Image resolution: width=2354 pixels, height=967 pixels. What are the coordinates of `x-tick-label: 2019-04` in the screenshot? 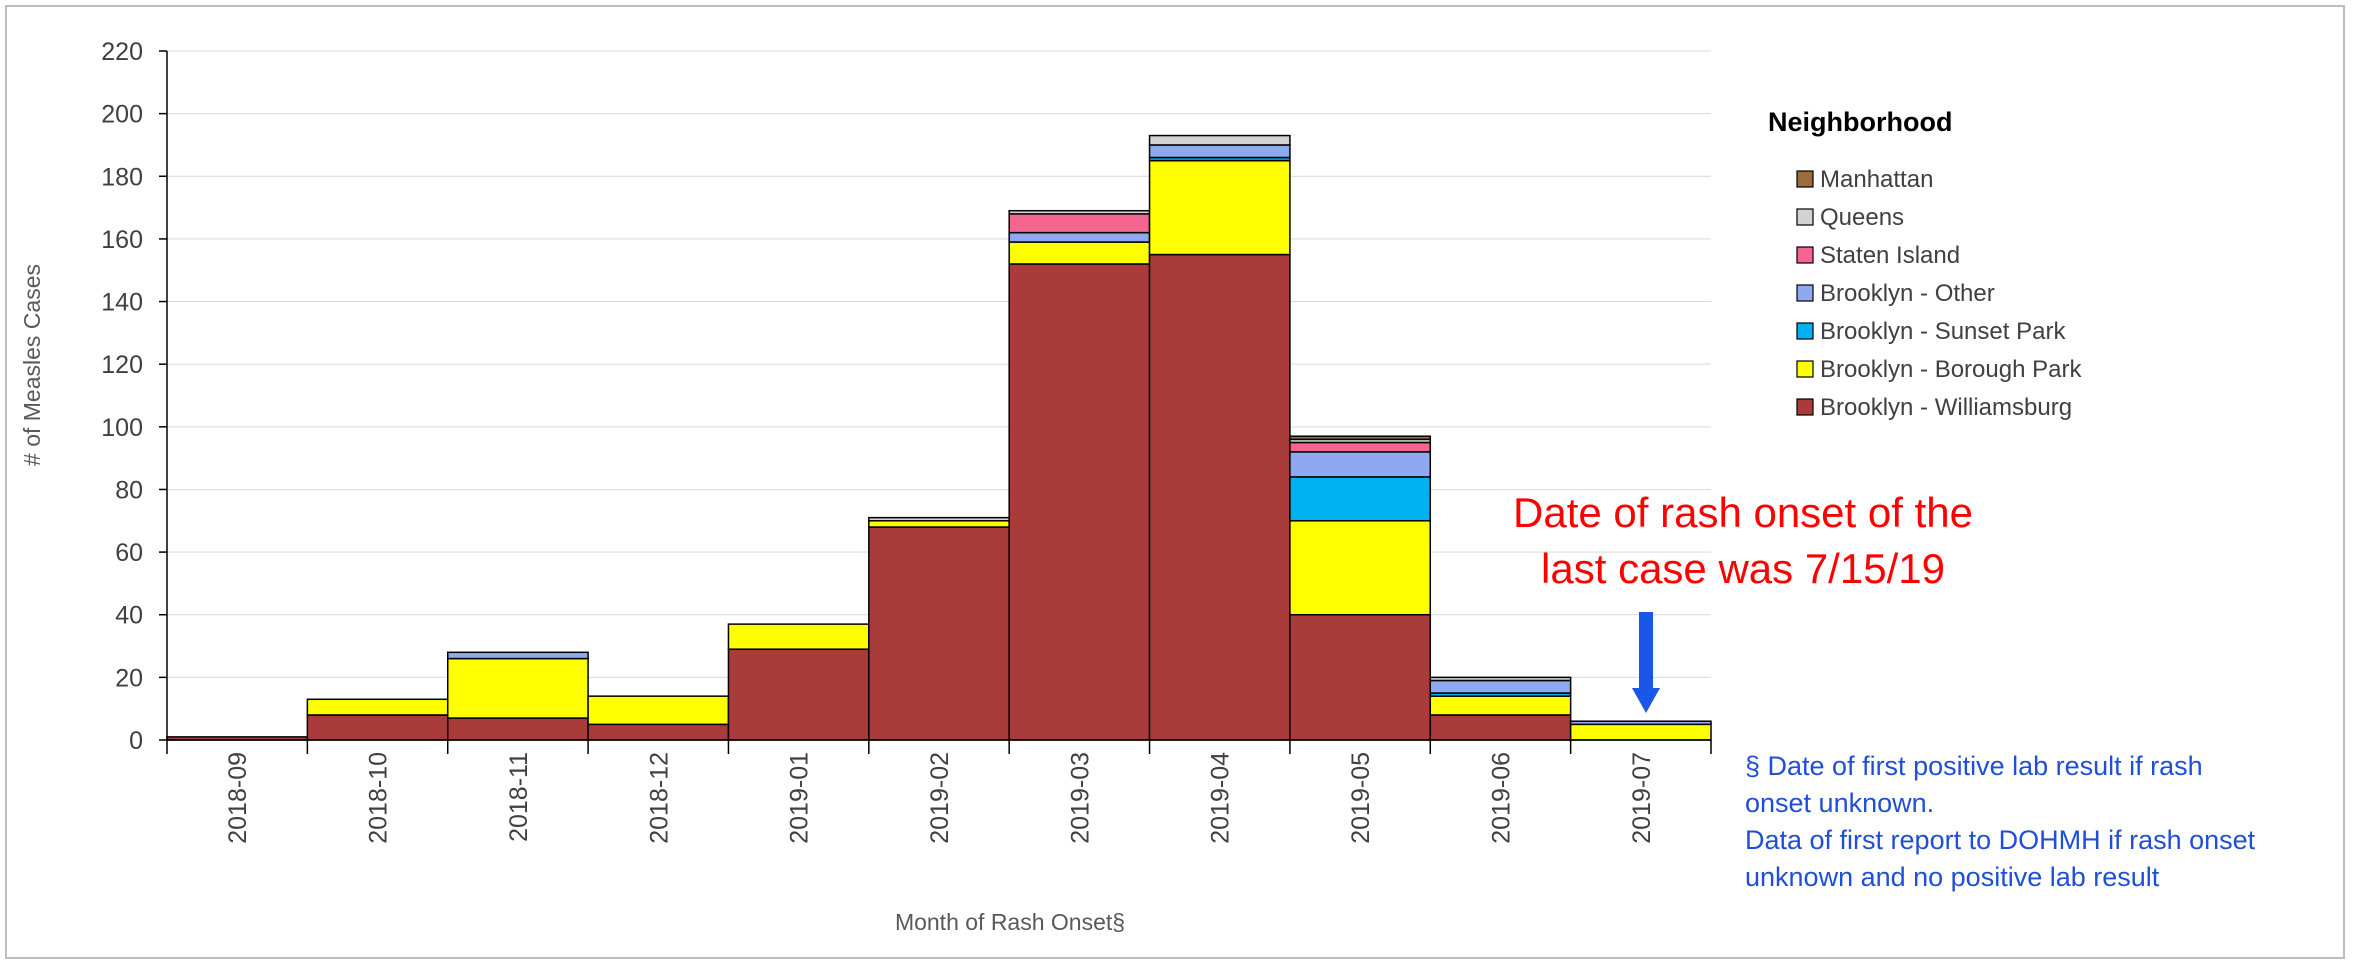 It's located at (1221, 798).